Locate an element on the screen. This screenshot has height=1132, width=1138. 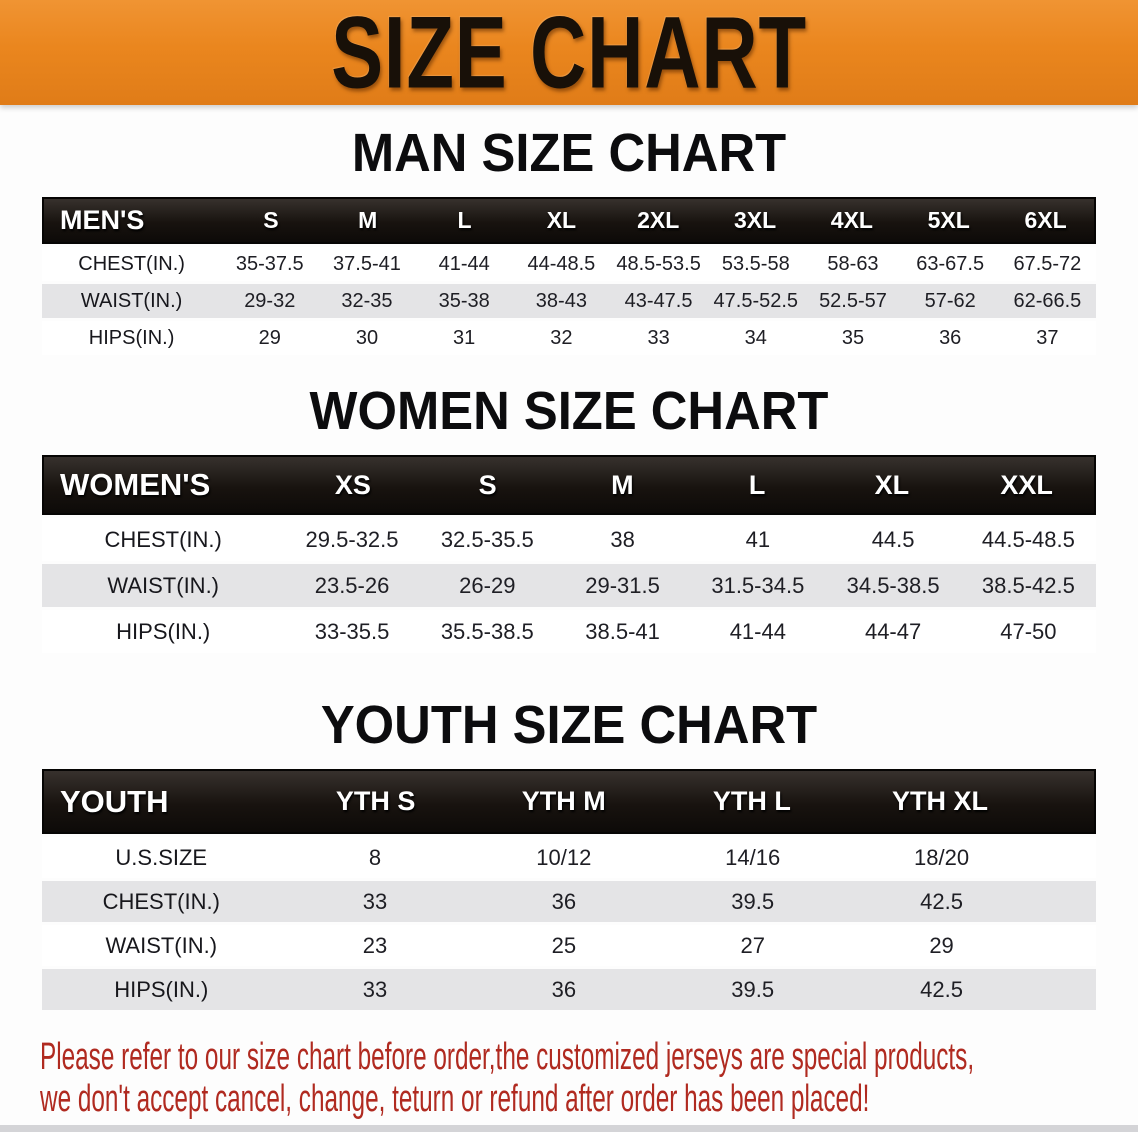
size-cell: 52.5-57 is located at coordinates (853, 300).